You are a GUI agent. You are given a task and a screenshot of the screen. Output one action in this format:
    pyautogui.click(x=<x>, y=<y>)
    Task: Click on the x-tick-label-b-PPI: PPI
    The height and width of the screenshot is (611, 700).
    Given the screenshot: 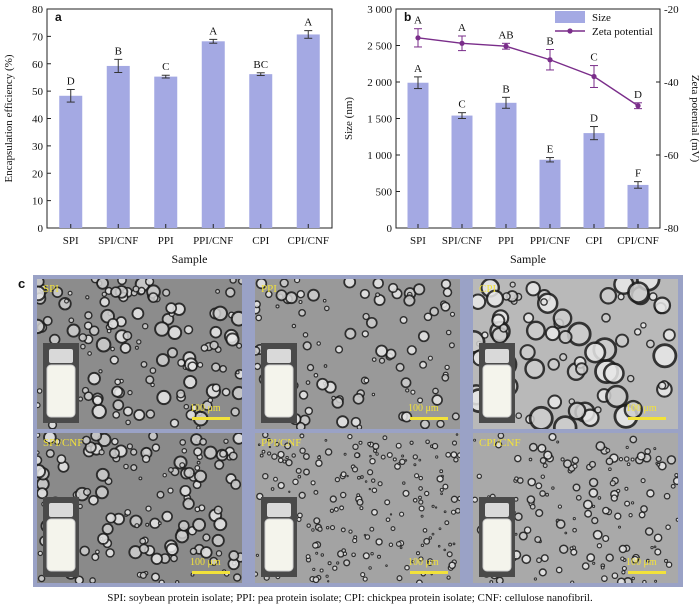 What is the action you would take?
    pyautogui.click(x=506, y=241)
    